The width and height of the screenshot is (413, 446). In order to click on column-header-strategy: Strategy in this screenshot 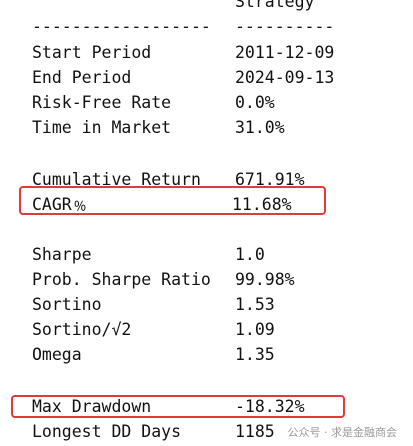, I will do `click(275, 5)`.